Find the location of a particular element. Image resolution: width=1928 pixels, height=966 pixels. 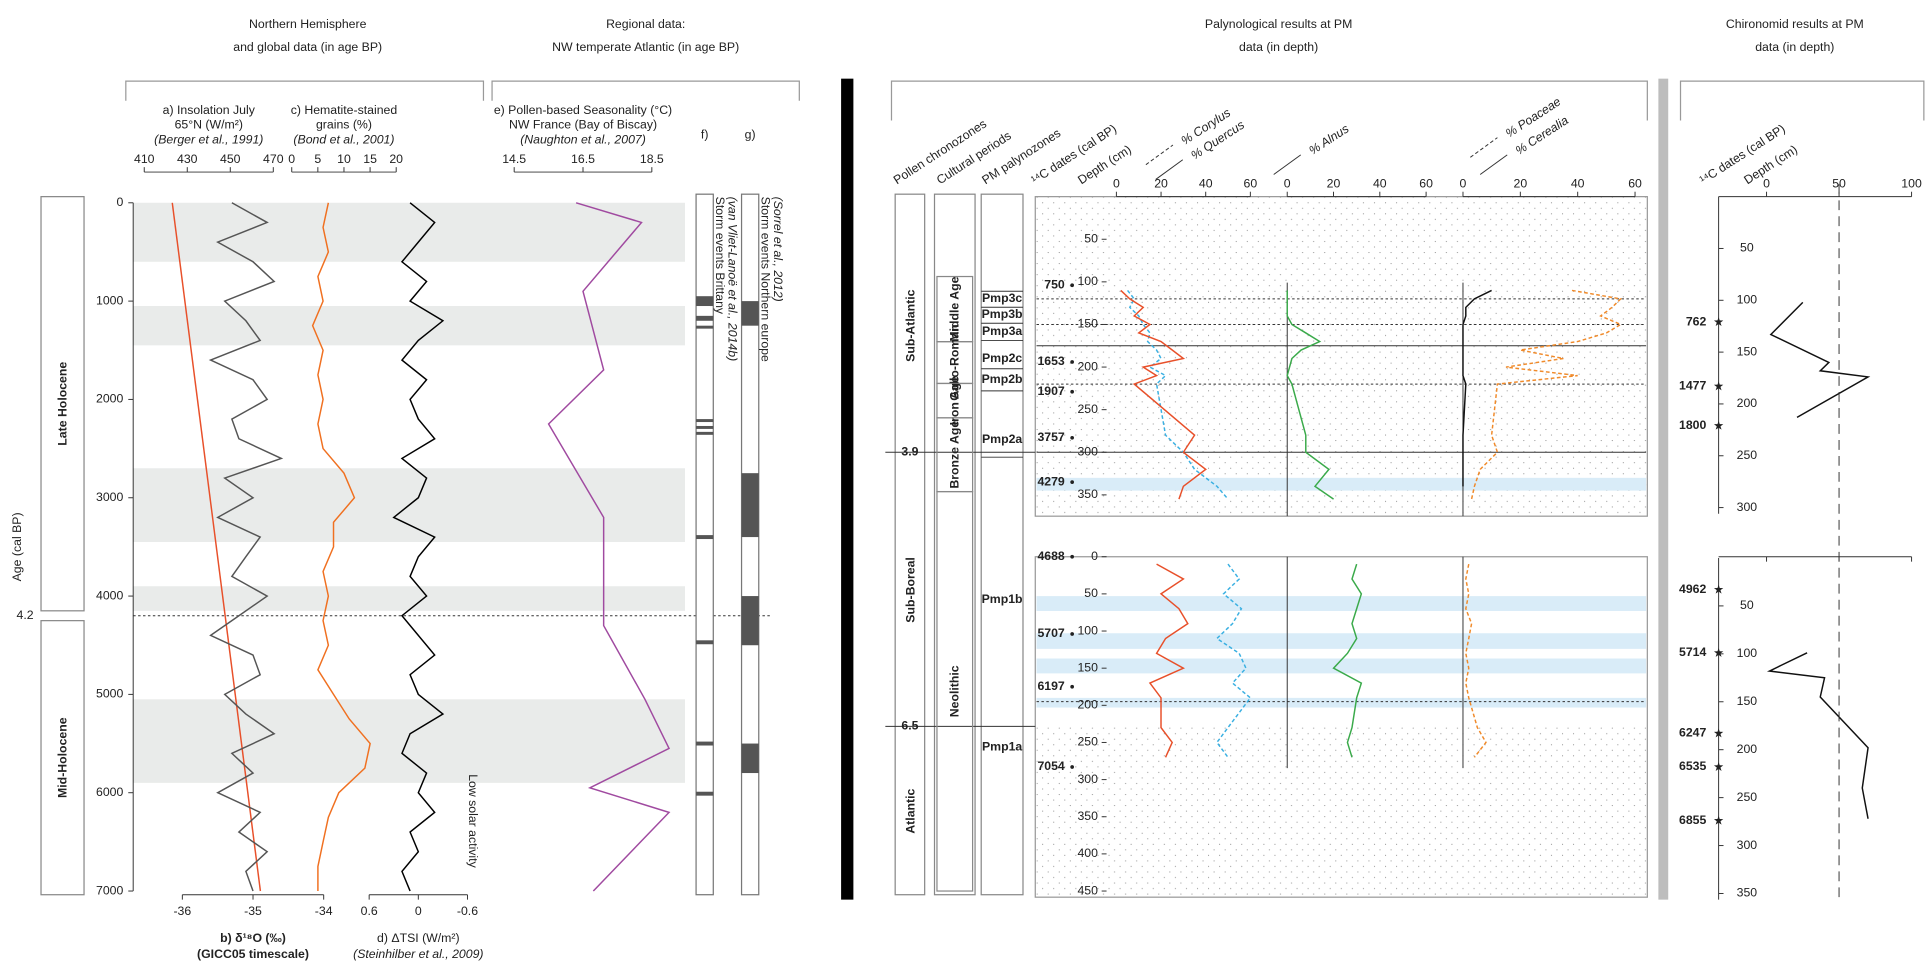

date-label: 4962 is located at coordinates (1692, 589).